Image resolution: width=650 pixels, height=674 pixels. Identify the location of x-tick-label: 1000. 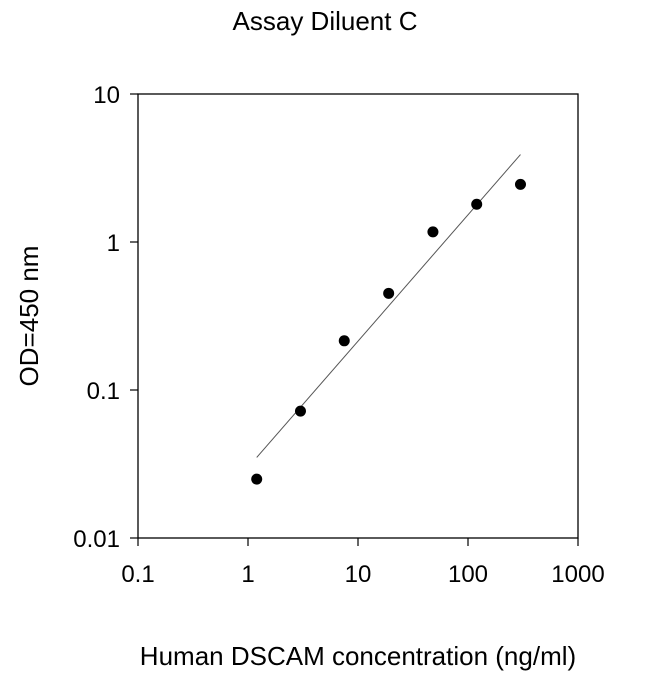
(577, 574).